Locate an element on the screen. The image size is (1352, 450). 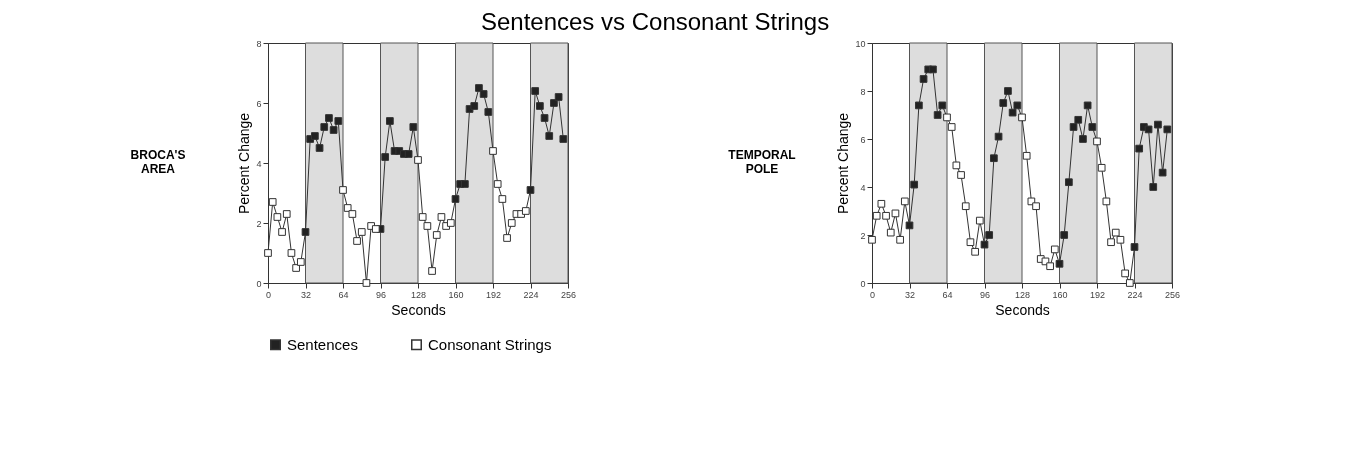
y-axis-title: Percent Change is located at coordinates (244, 163).